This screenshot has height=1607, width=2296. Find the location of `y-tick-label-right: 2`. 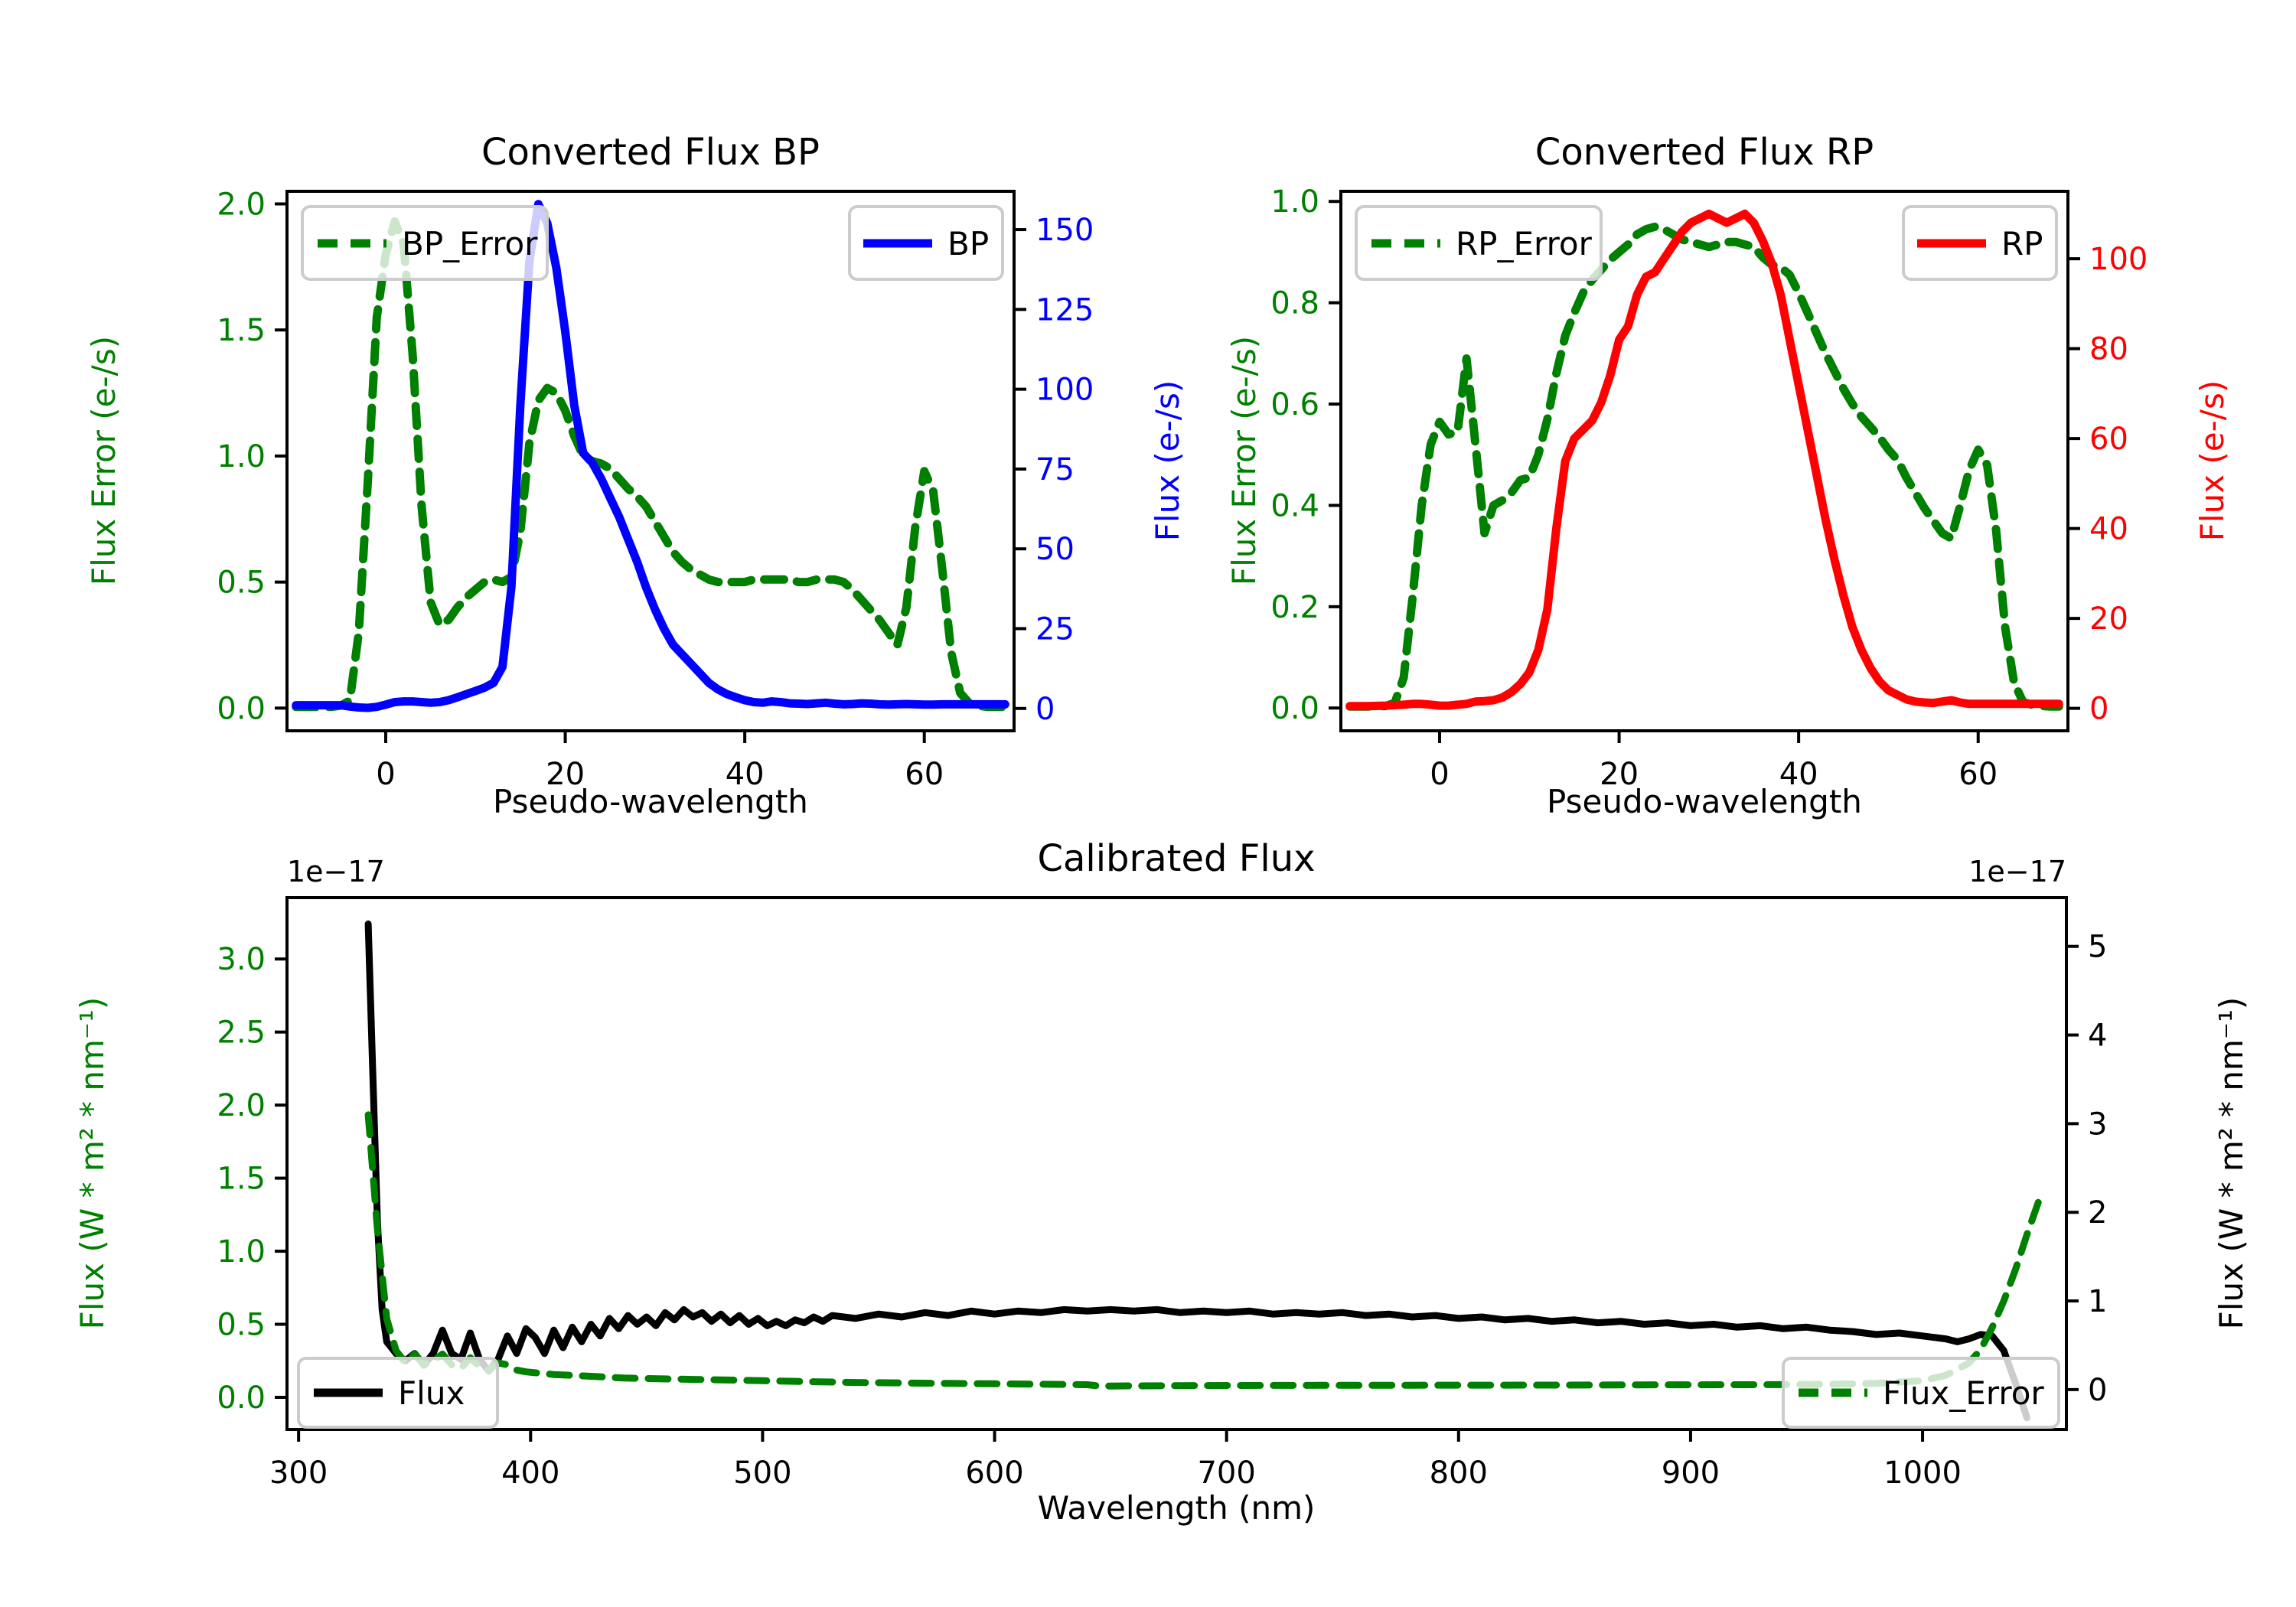

y-tick-label-right: 2 is located at coordinates (2097, 1213).